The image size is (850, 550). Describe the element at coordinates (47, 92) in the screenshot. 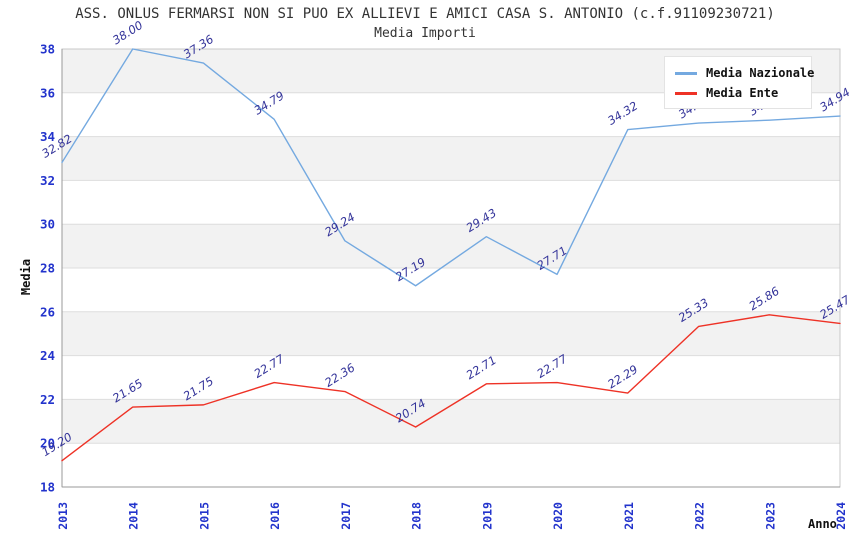

I see `y-tick-label: 36` at that location.